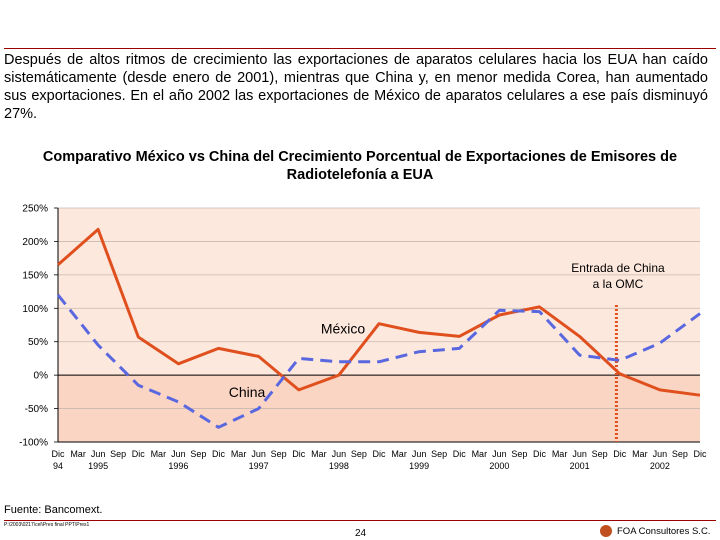 Image resolution: width=720 pixels, height=540 pixels. Describe the element at coordinates (35, 275) in the screenshot. I see `y-tick-label: 150%` at that location.